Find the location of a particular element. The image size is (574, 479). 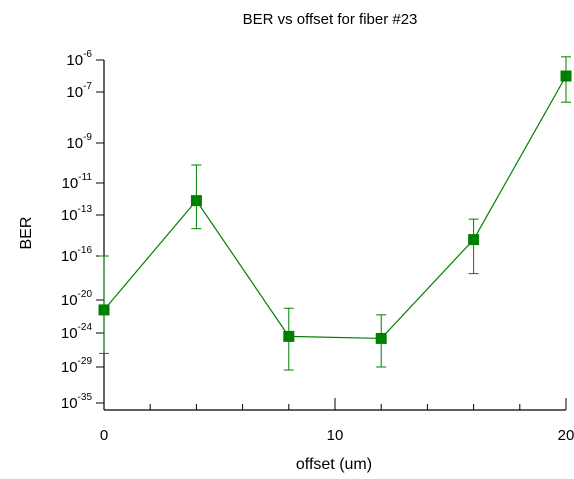

error-bar is located at coordinates (473, 246).